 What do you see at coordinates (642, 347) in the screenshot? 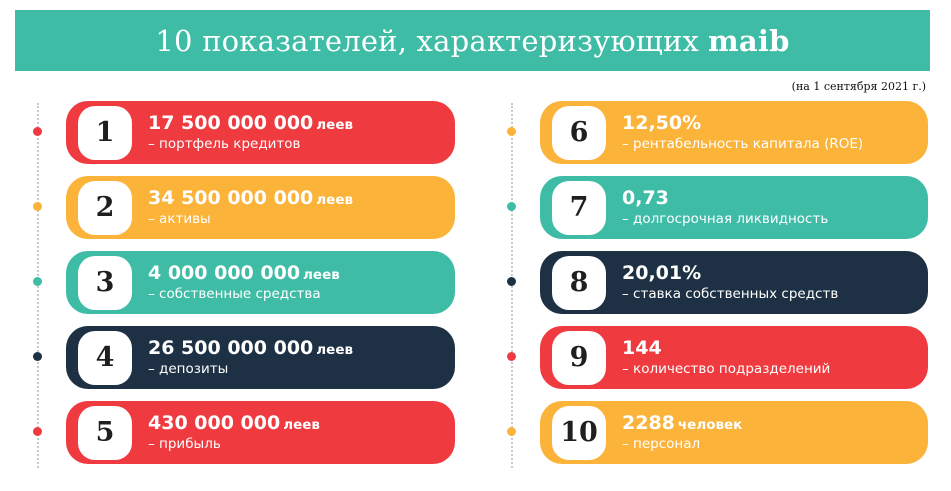
I see `indicator-value: 144` at bounding box center [642, 347].